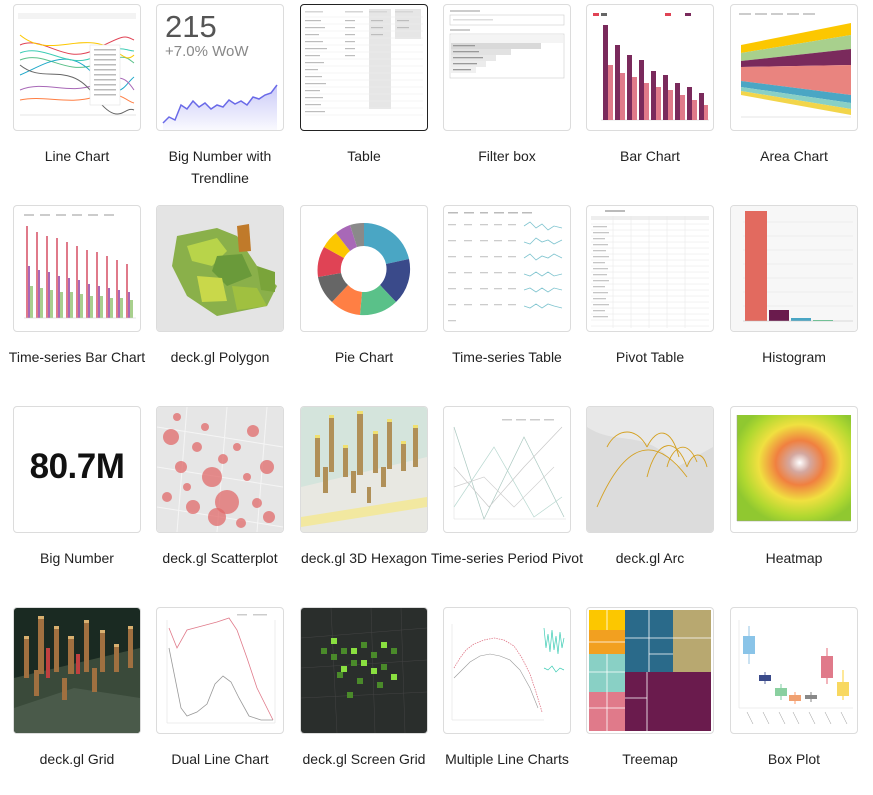  Describe the element at coordinates (364, 357) in the screenshot. I see `gallery-item-label: Pie Chart` at that location.